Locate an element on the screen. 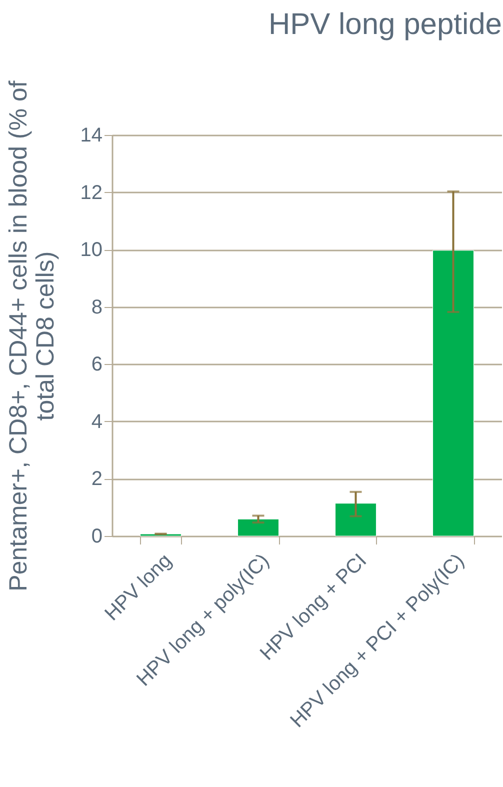  chart-title: HPV long peptide is located at coordinates (385, 25).